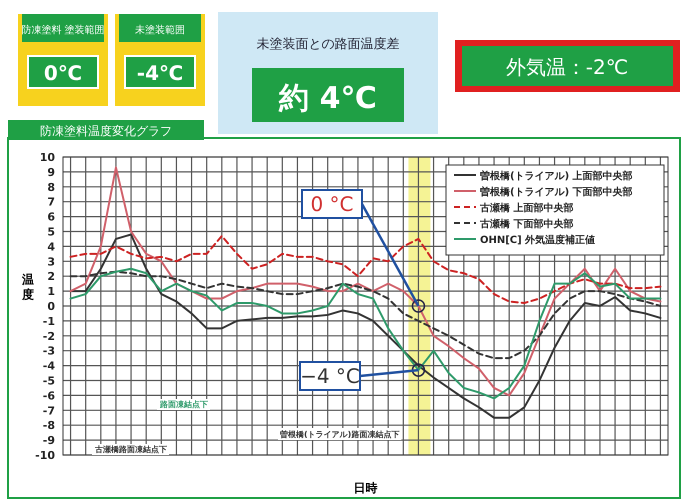 This screenshot has height=503, width=685. I want to click on text: 防凍塗料 塗装範囲, so click(63, 30).